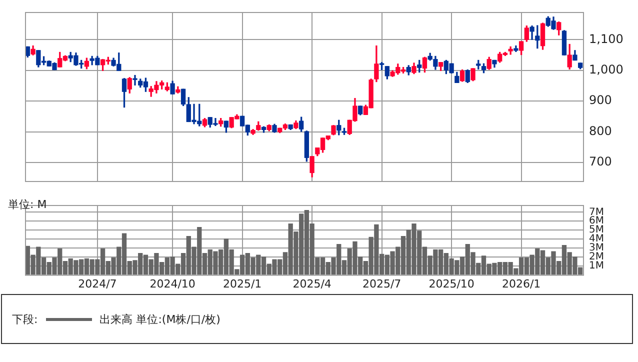  What do you see at coordinates (382, 283) in the screenshot?
I see `x-tick-label: 2025/7` at bounding box center [382, 283].